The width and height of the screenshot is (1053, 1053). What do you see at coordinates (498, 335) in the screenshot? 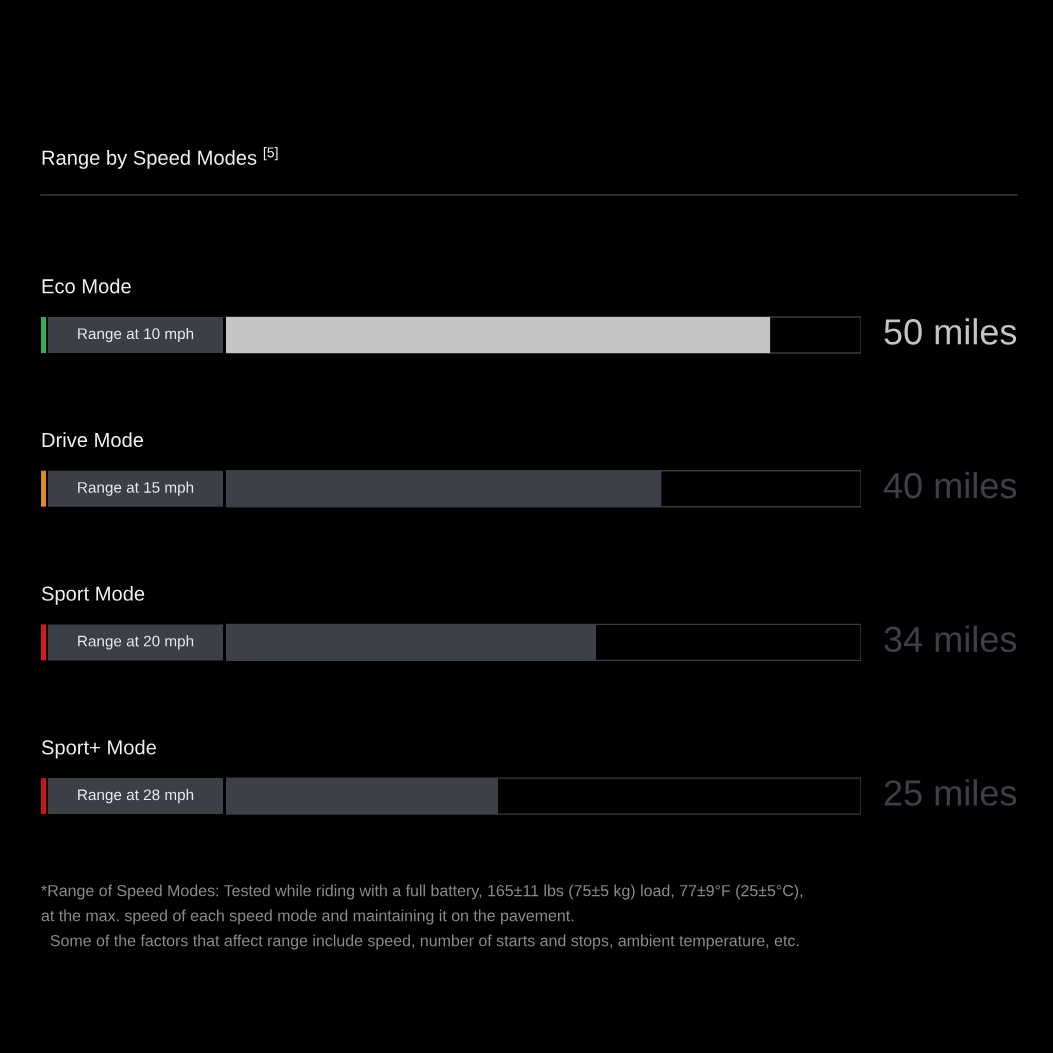
I see `bar` at bounding box center [498, 335].